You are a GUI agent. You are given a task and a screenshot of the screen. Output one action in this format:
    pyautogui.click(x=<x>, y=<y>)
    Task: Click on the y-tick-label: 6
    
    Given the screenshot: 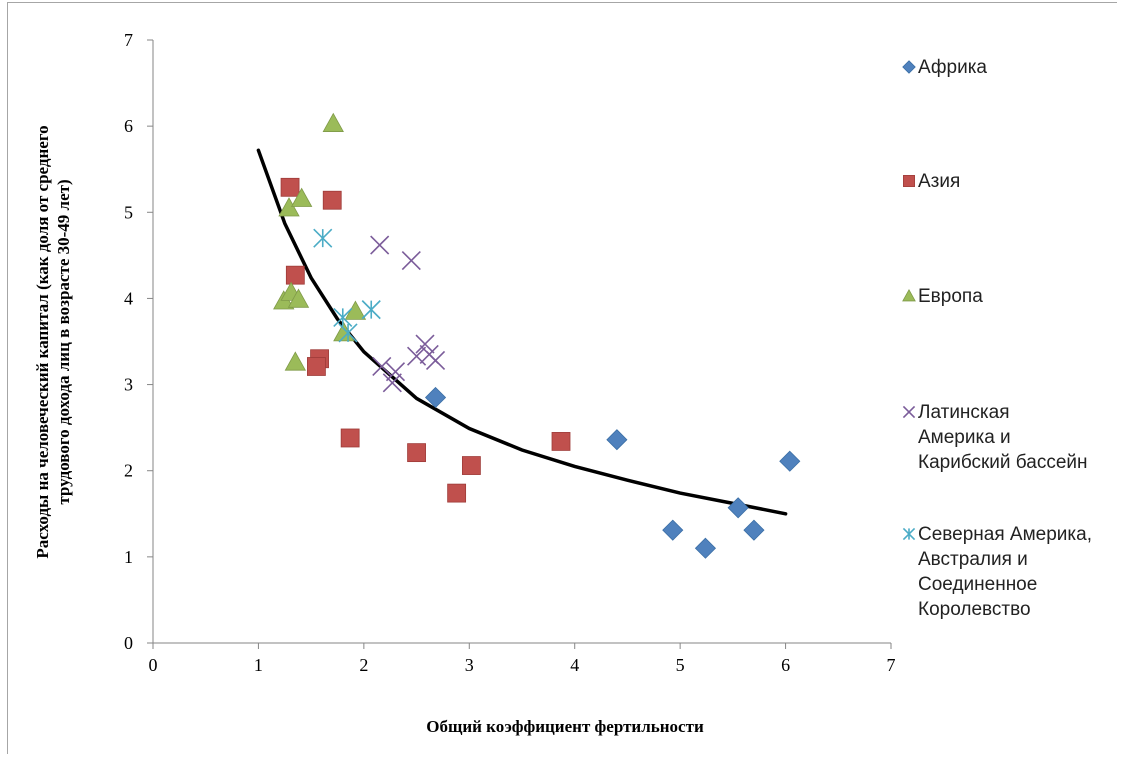 What is the action you would take?
    pyautogui.click(x=128, y=126)
    